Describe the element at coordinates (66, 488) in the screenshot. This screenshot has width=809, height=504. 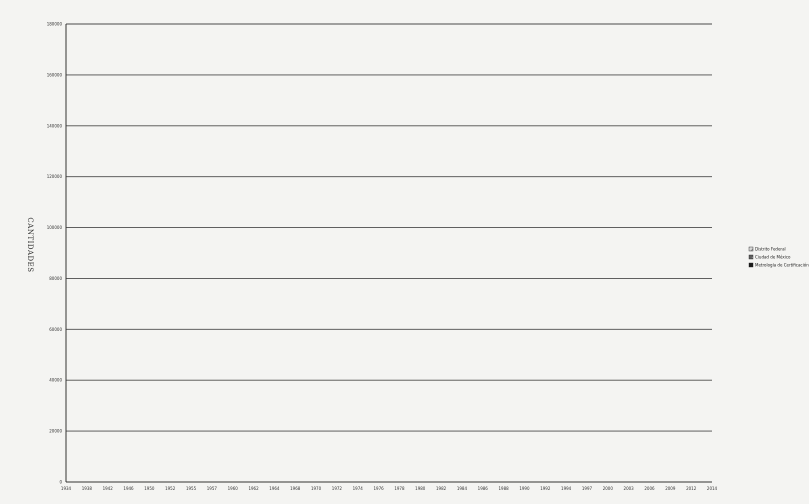
I see `x-tick-label: 1934` at that location.